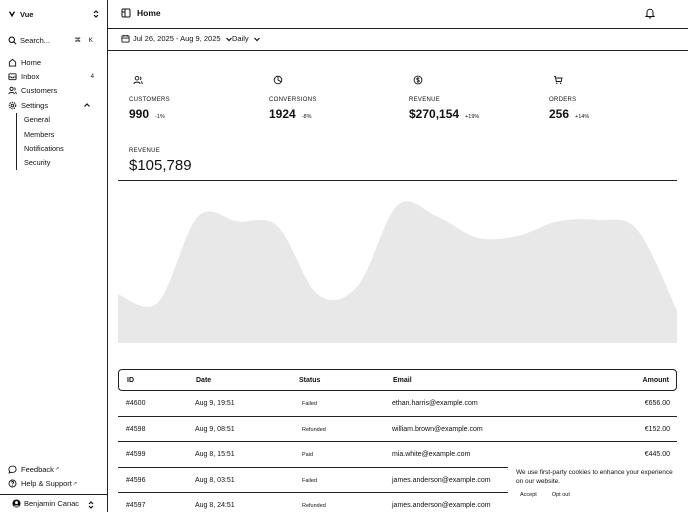  I want to click on cell-email: william.brown@example.com, so click(437, 429).